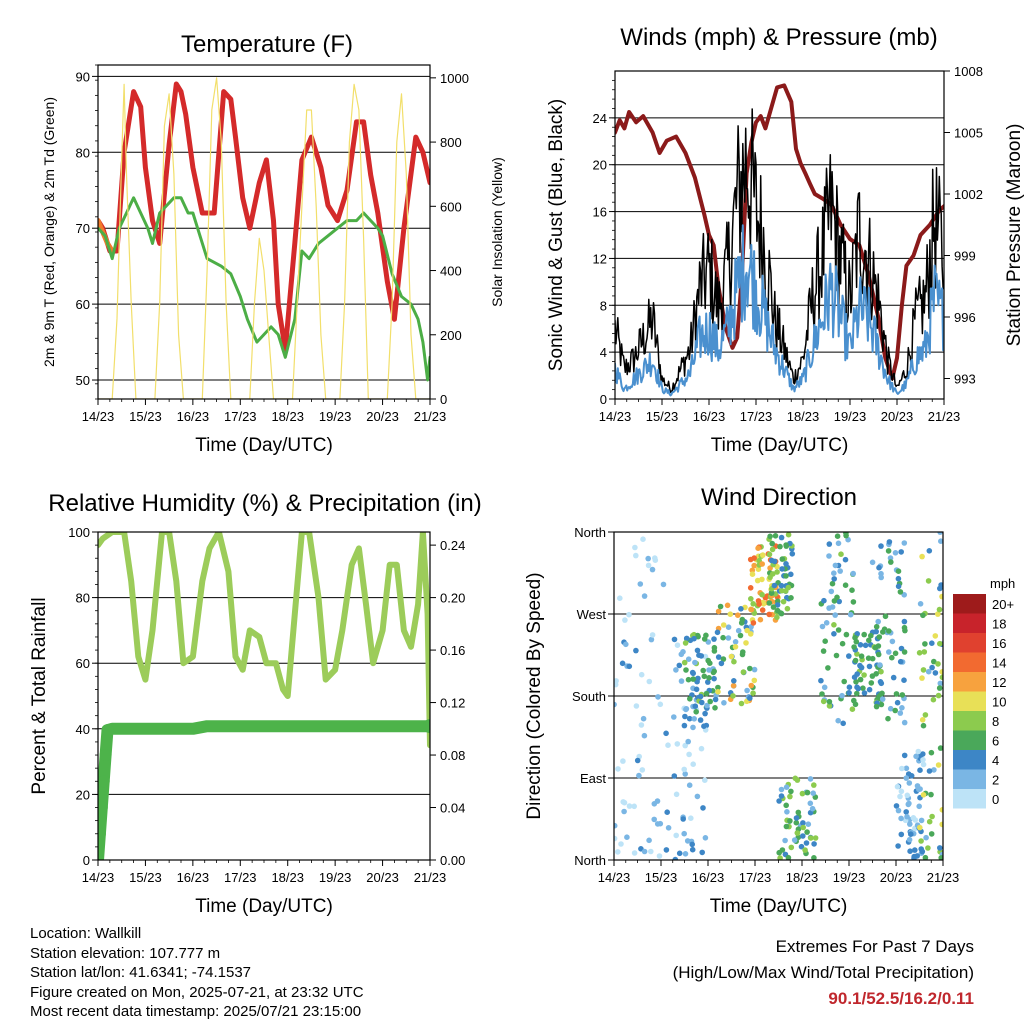  Describe the element at coordinates (984, 692) in the screenshot. I see `speed-legend: mph 20+ 18 16 14 12 10 8 6 4 2 0` at that location.